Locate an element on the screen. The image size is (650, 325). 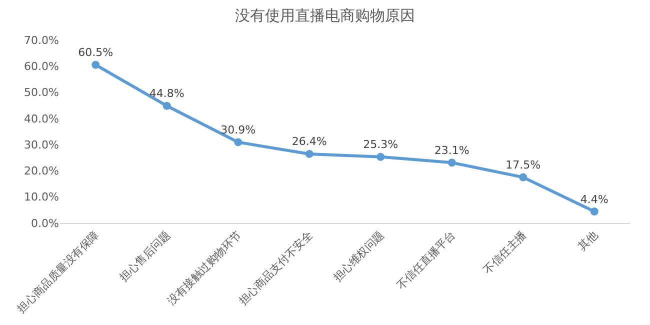
data-label: 25.3% is located at coordinates (380, 145).